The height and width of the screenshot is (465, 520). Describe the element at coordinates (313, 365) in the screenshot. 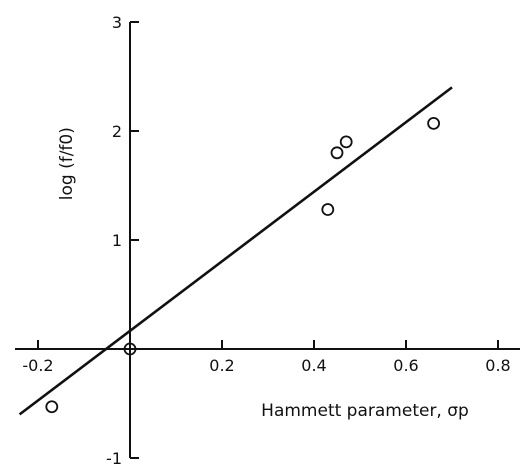

I see `x-tick-label: 0.4` at that location.